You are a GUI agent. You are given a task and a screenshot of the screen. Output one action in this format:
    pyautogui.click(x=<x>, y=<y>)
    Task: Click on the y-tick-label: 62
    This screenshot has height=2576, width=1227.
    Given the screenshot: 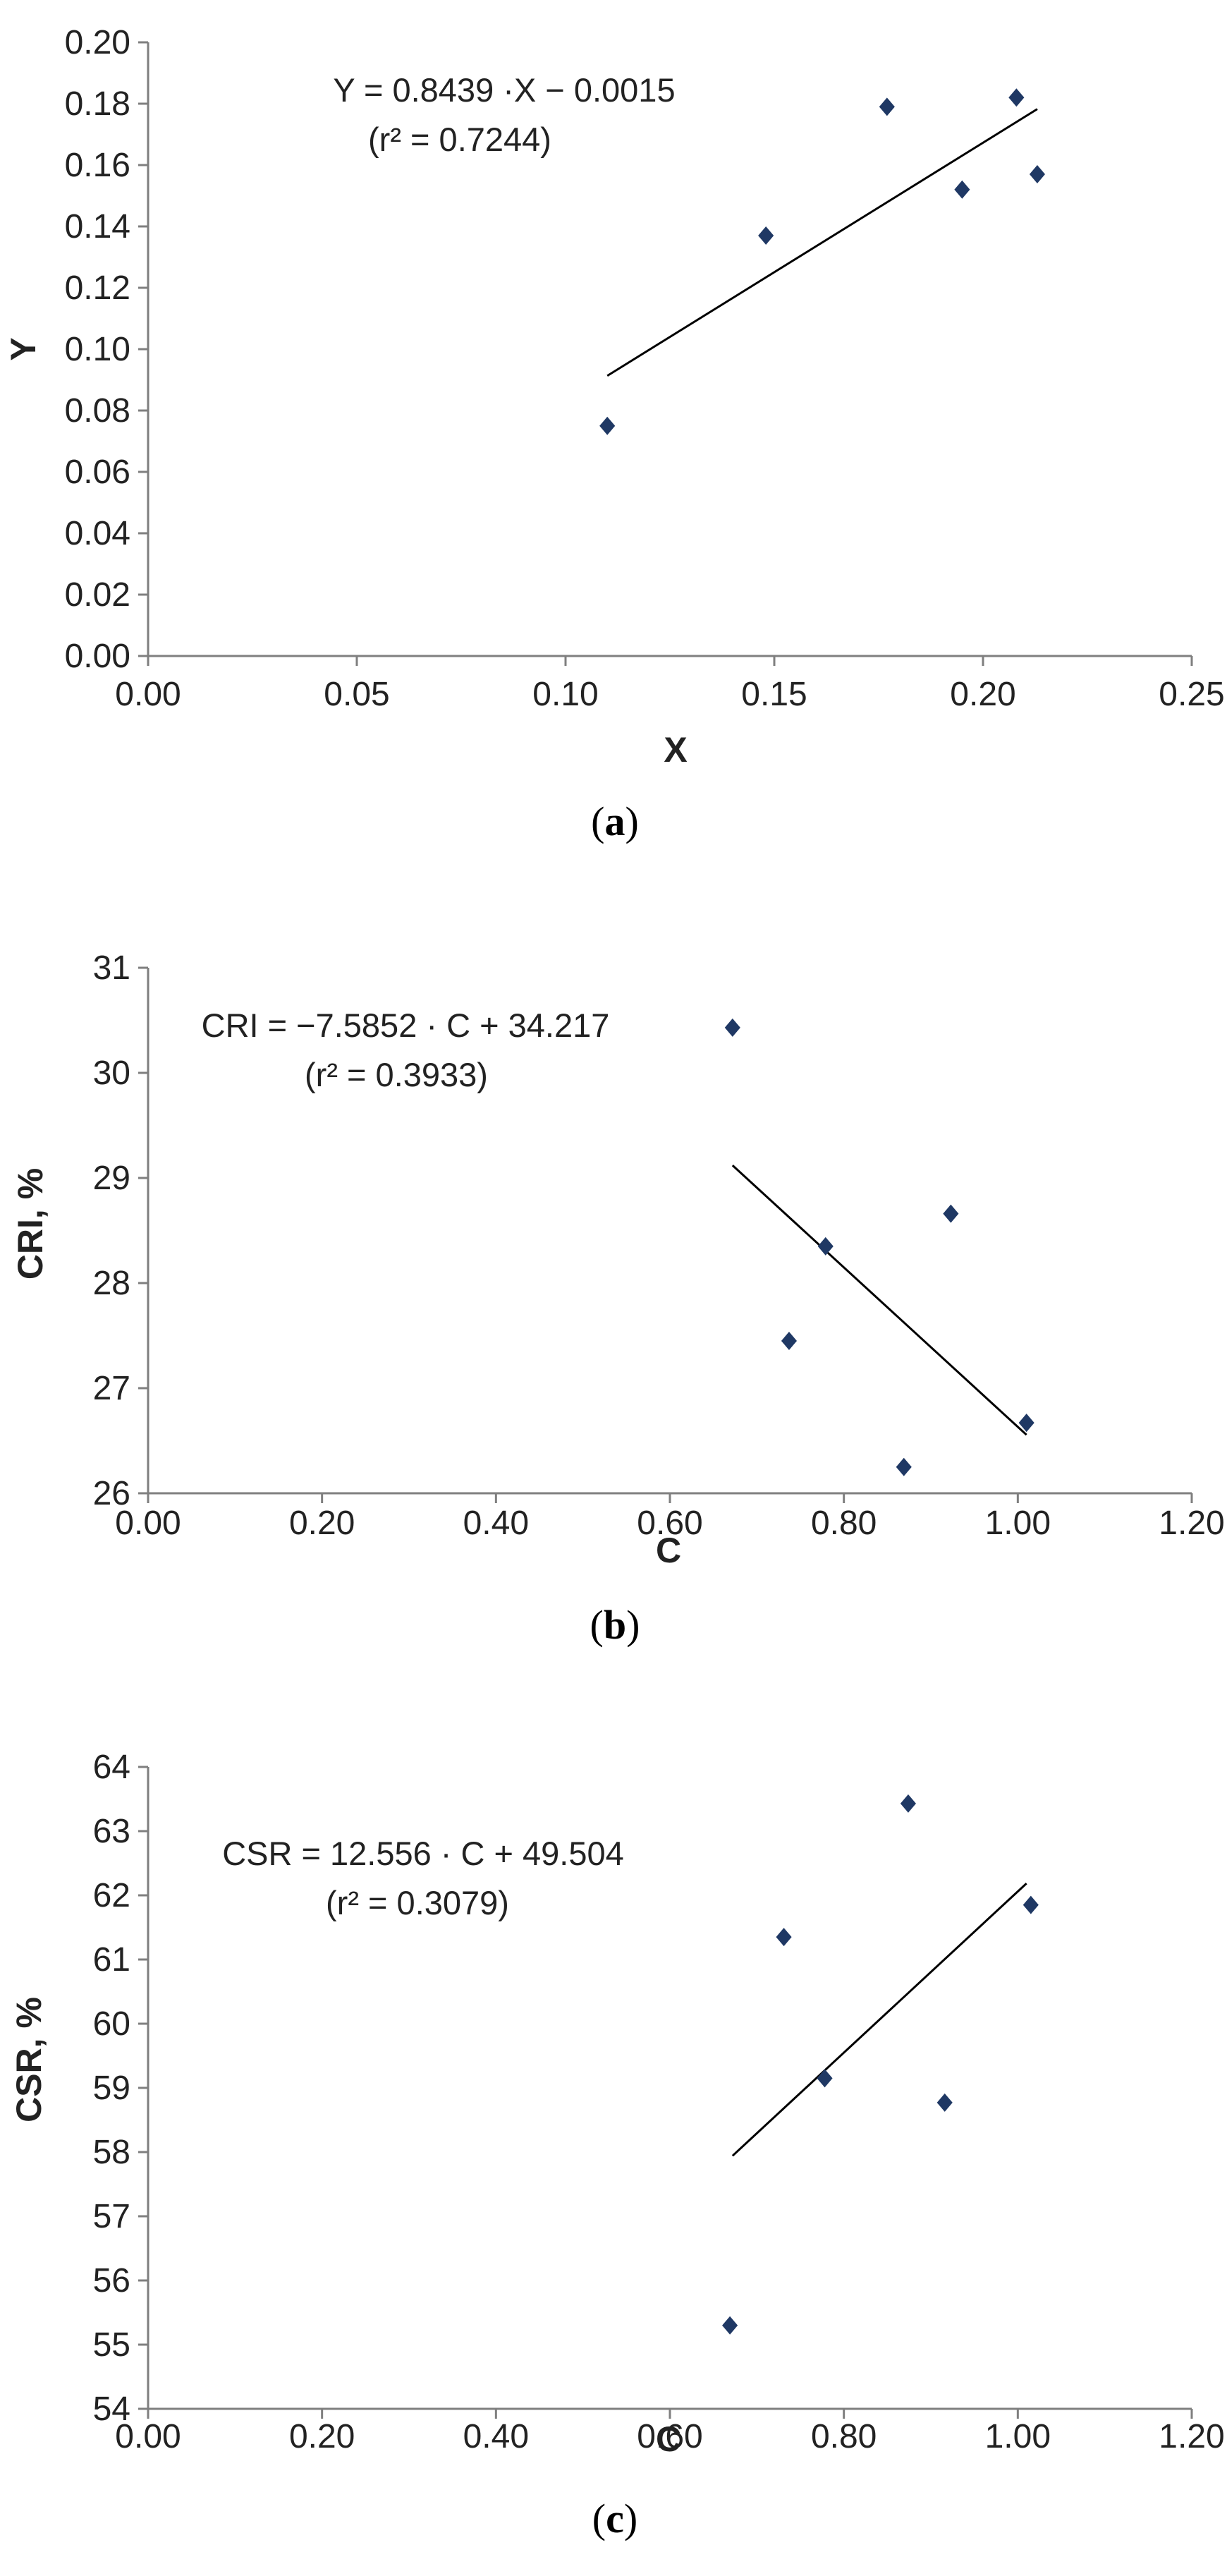 What is the action you would take?
    pyautogui.click(x=111, y=1895)
    